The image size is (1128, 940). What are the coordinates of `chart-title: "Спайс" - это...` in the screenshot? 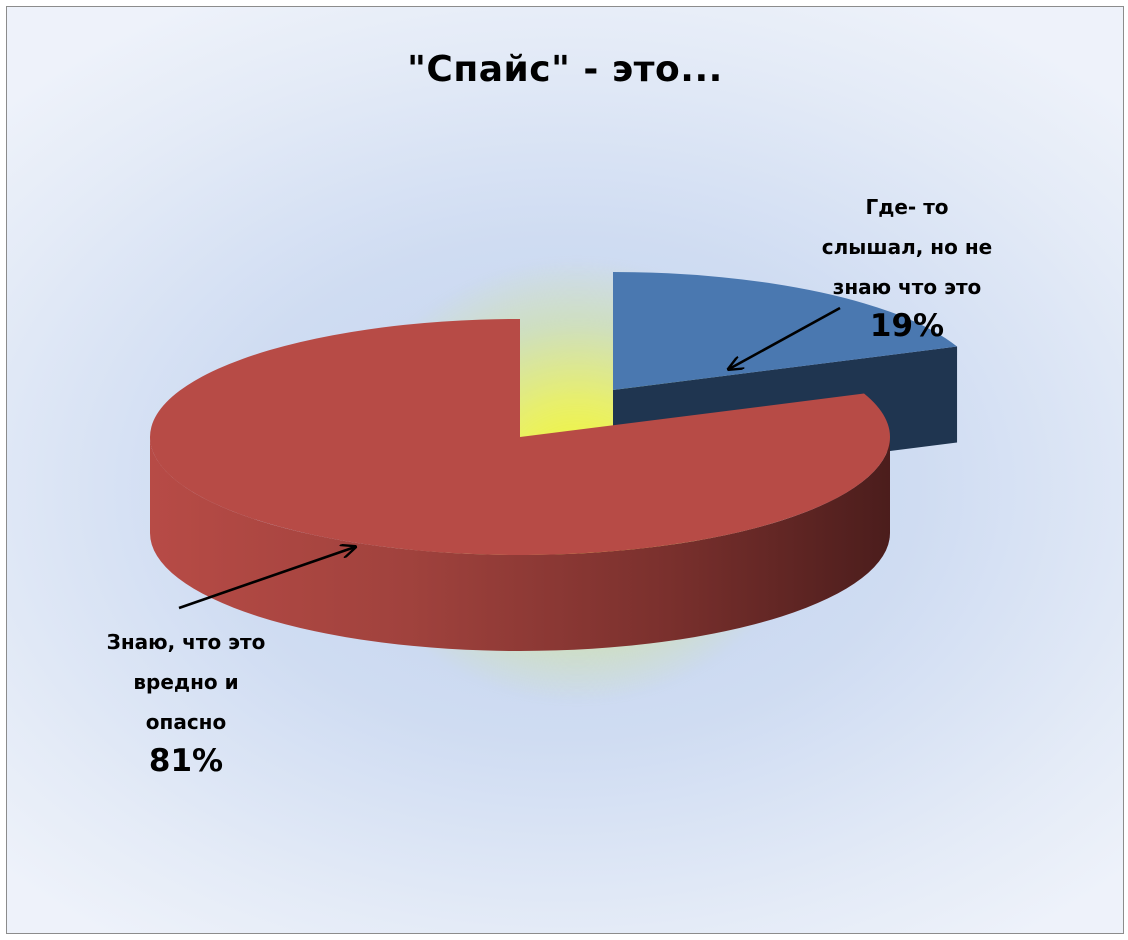 It's located at (565, 69).